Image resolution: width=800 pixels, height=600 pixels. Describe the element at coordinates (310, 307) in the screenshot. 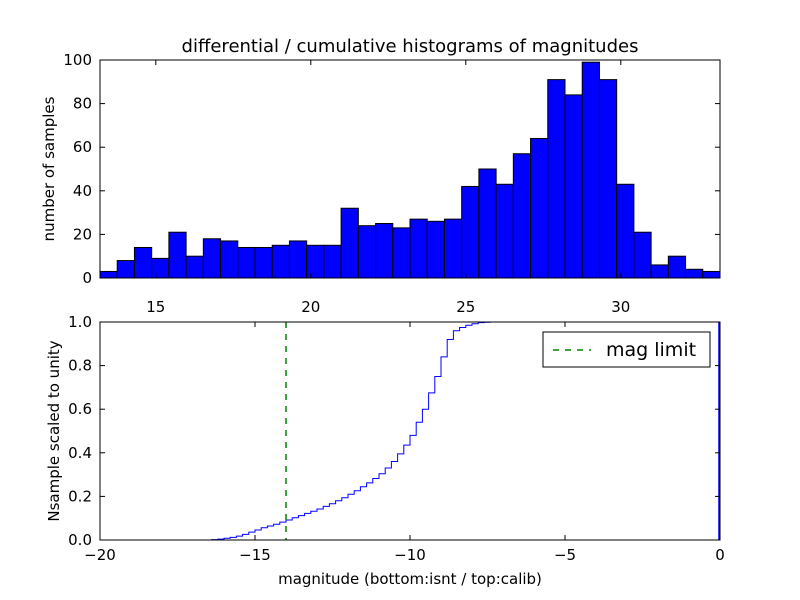

I see `x-tick-label: 20` at that location.